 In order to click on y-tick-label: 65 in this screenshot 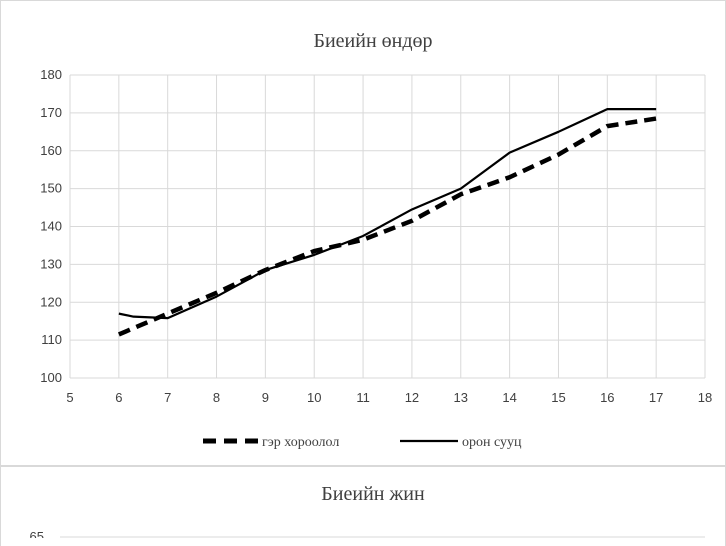, I will do `click(37, 533)`.